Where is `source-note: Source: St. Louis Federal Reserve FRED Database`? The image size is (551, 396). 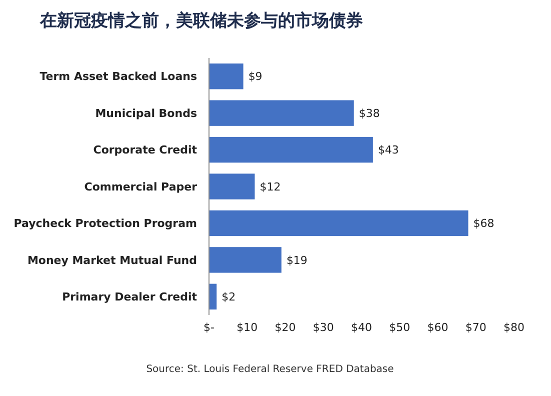
source-note: Source: St. Louis Federal Reserve FRED Database is located at coordinates (270, 369).